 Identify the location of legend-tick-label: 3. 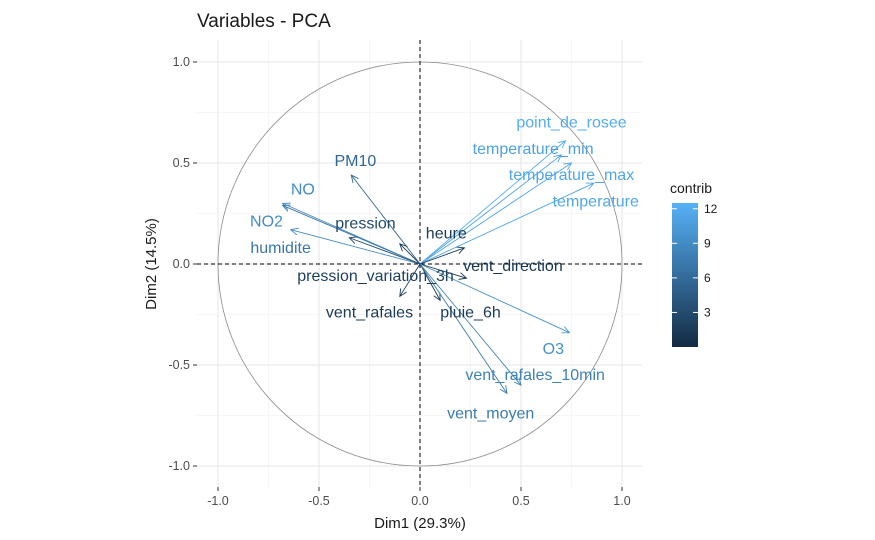
(707, 312).